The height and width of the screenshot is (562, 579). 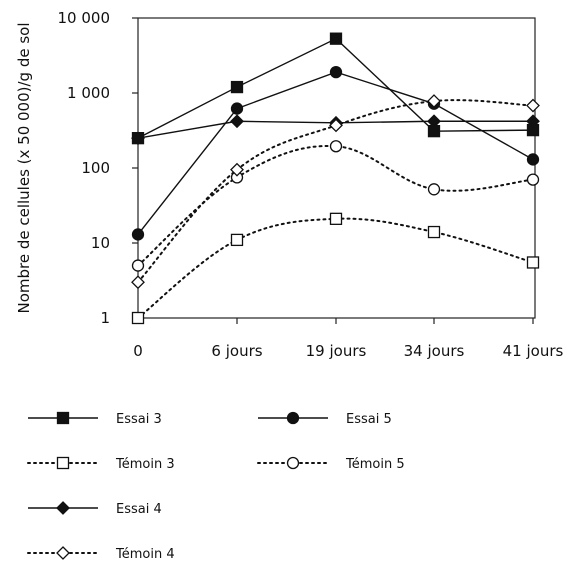 I want to click on legend-label: Essai 4, so click(x=139, y=509).